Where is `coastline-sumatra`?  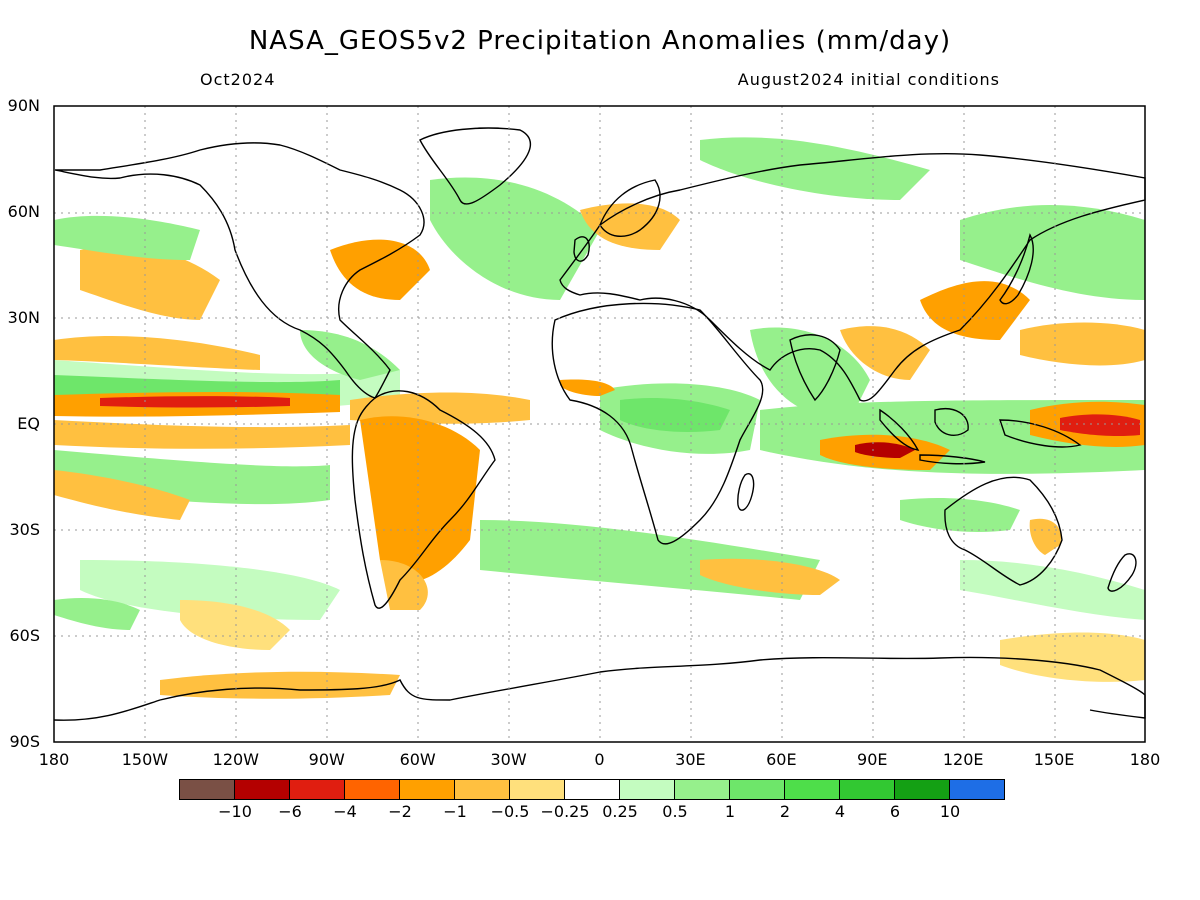 coastline-sumatra is located at coordinates (899, 429).